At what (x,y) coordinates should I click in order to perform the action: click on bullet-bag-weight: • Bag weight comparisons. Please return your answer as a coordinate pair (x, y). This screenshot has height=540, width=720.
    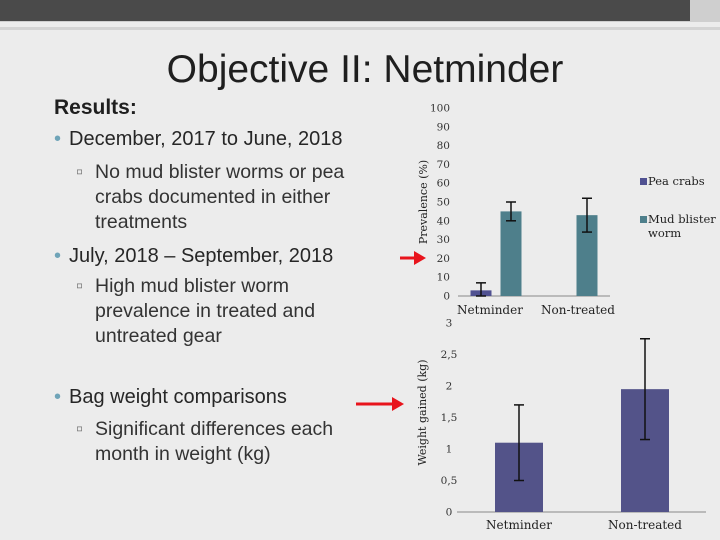
    Looking at the image, I should click on (170, 397).